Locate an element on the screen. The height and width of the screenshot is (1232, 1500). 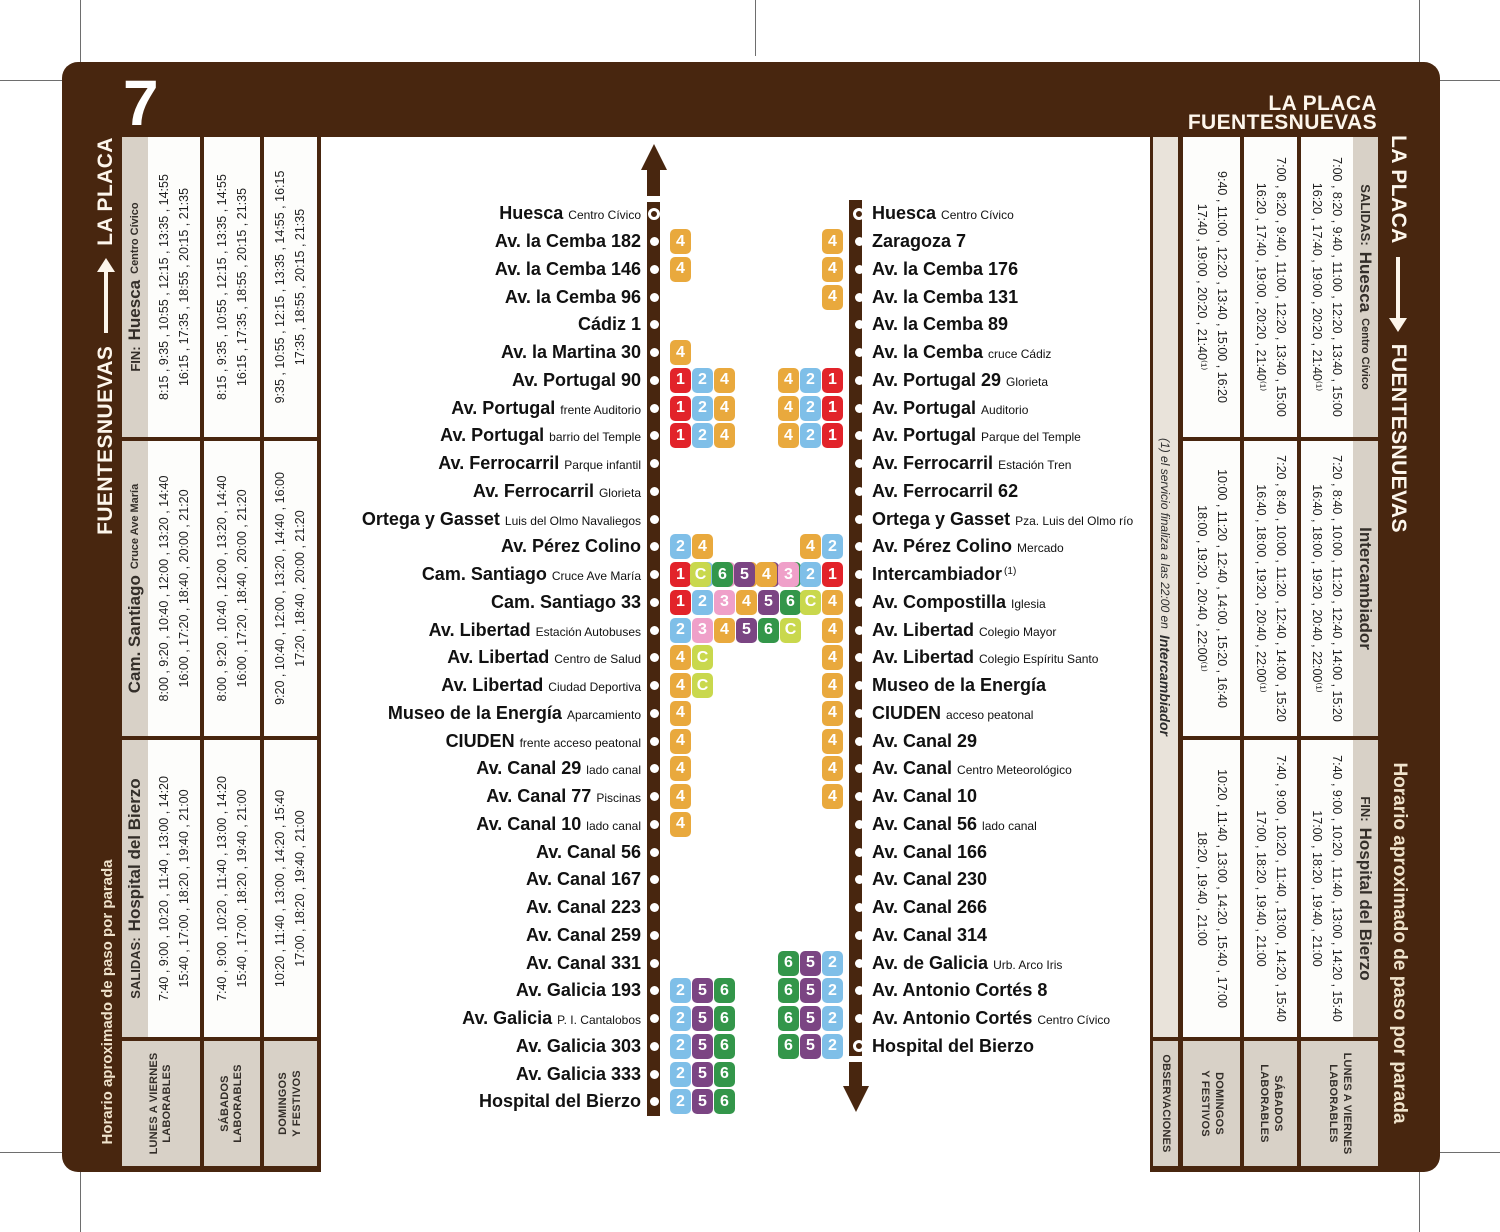
day-type-label: LUNES A VIERNES LABORABLES is located at coordinates (161, 1103).